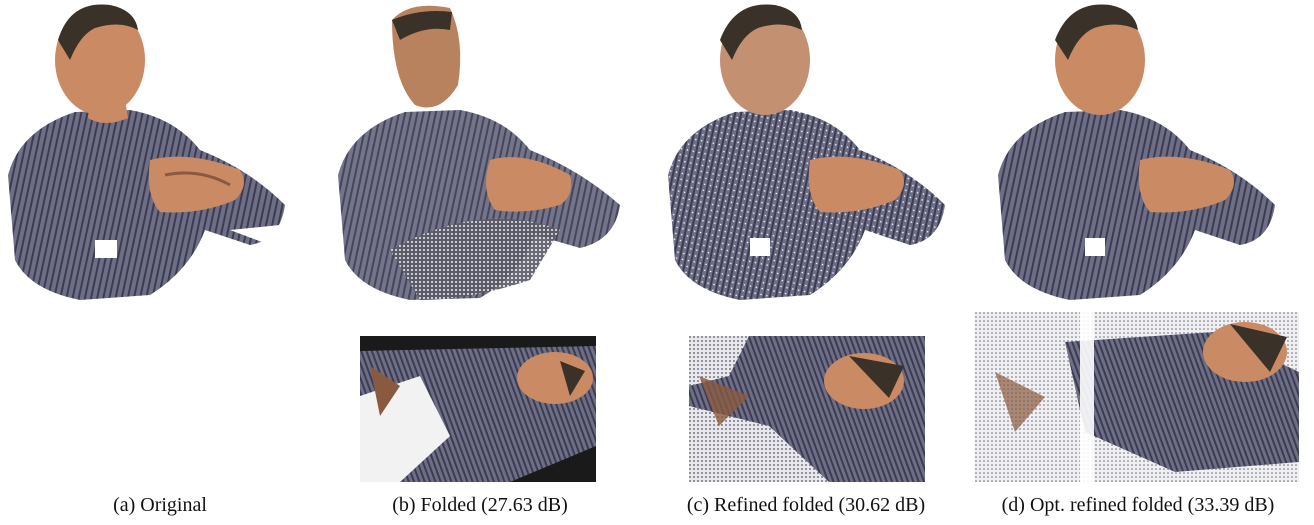 The width and height of the screenshot is (1314, 525). I want to click on folded-texture-c, so click(807, 409).